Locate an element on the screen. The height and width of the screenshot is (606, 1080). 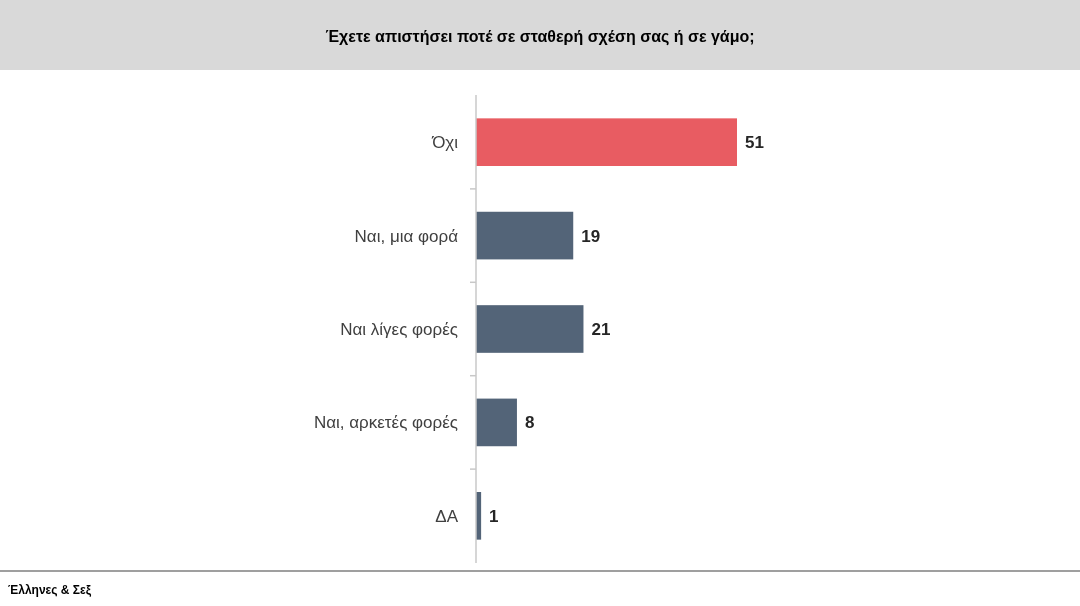
chart-title: Έχετε απιστήσει ποτέ σε σταθερή σχέση σας ή σε γάμο; is located at coordinates (540, 36).